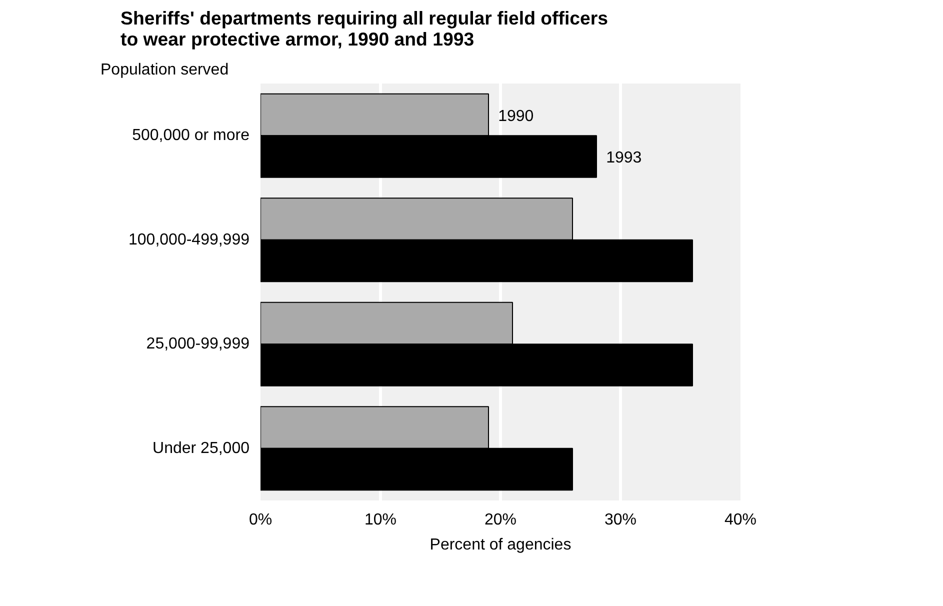 The height and width of the screenshot is (606, 943). What do you see at coordinates (500, 520) in the screenshot?
I see `x-tick-label: 20%` at bounding box center [500, 520].